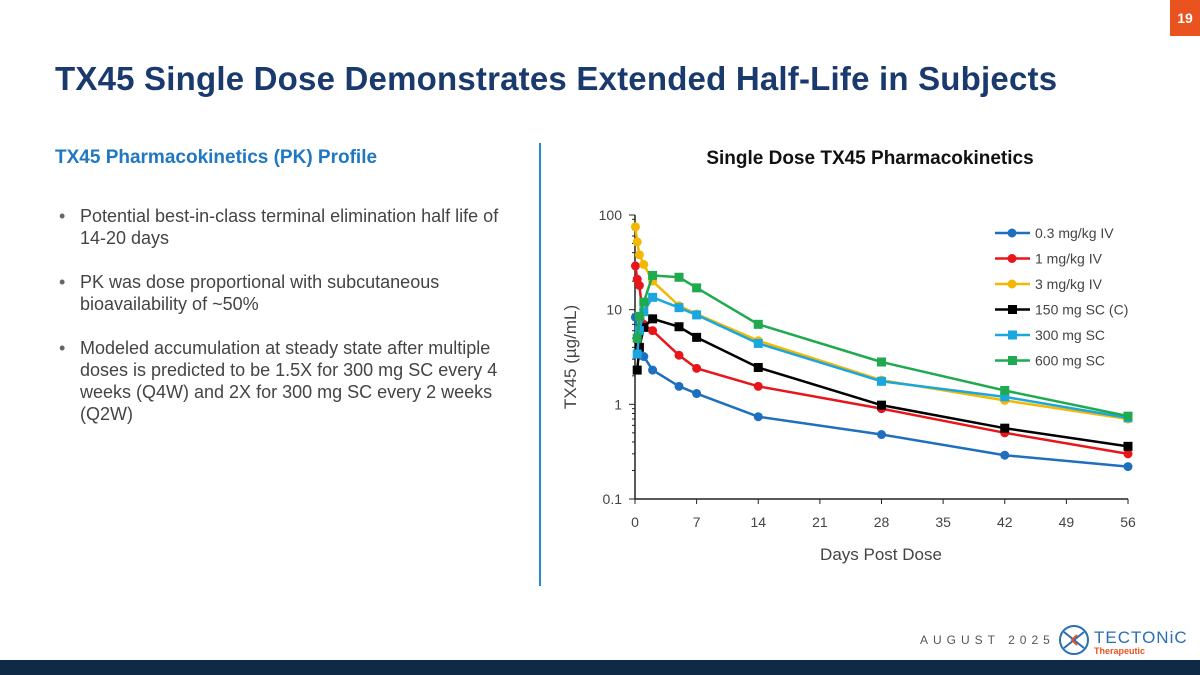  I want to click on x-tick-label: 42, so click(1005, 522).